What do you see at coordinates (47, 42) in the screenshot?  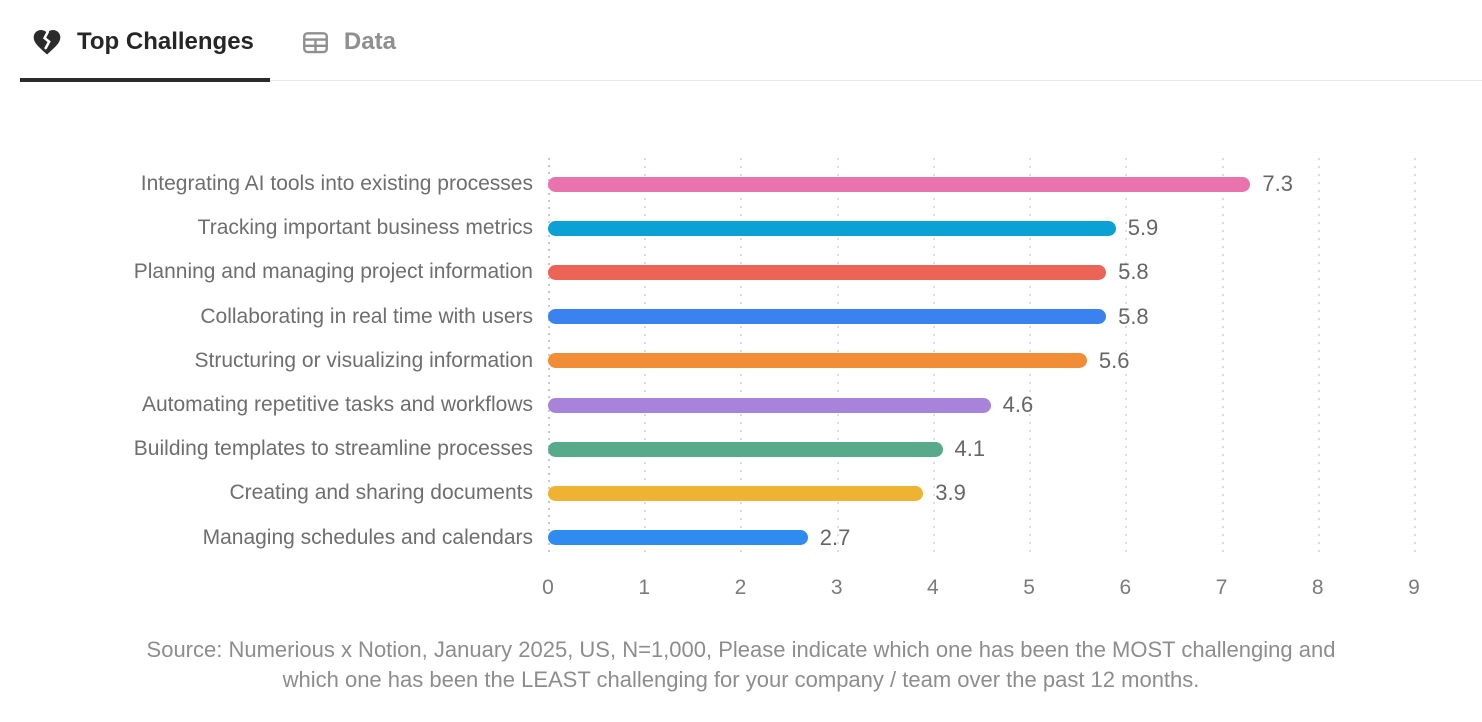 I see `broken-heart-icon` at bounding box center [47, 42].